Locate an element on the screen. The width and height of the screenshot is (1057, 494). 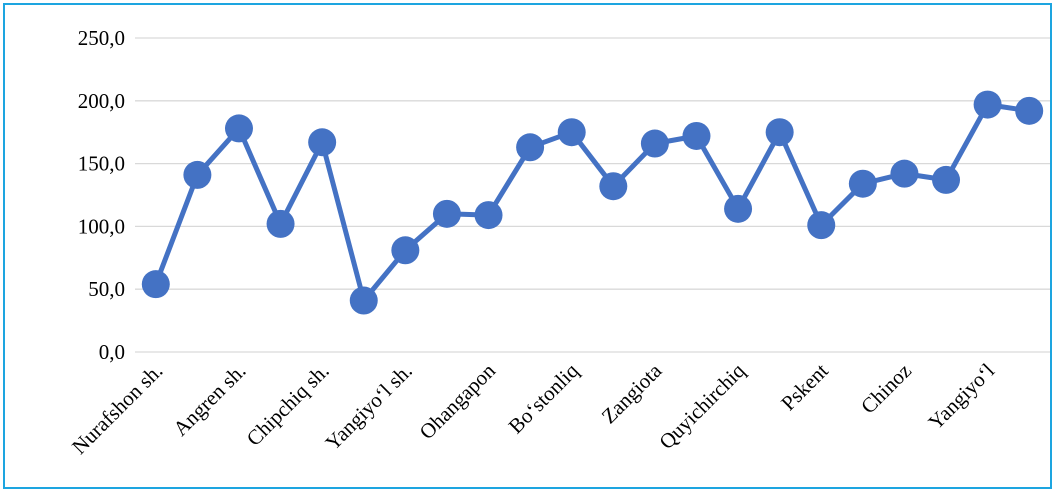
x-tick-label: Ohangapon is located at coordinates (458, 401).